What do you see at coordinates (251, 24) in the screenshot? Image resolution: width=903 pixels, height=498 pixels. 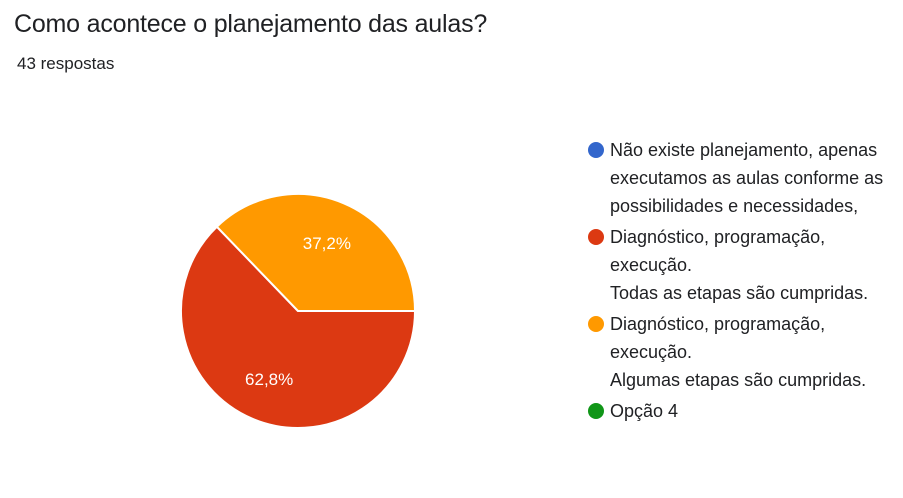 I see `chart-title: Como acontece o planejamento das aulas?` at bounding box center [251, 24].